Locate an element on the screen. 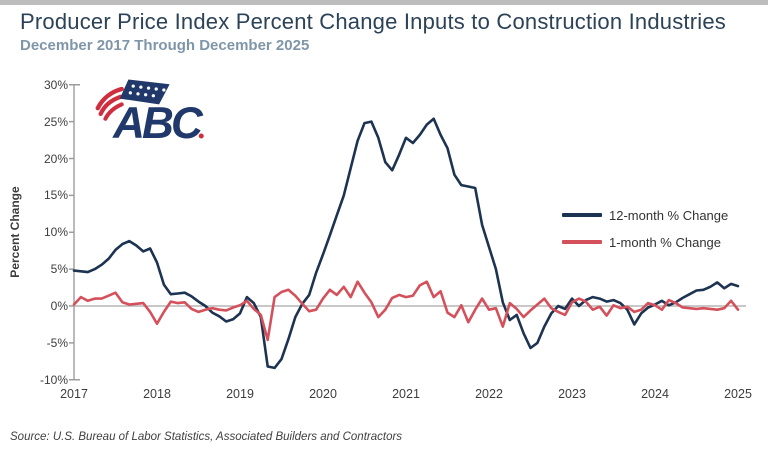 The image size is (768, 455). y-axis-tick-label: 5% is located at coordinates (59, 269).